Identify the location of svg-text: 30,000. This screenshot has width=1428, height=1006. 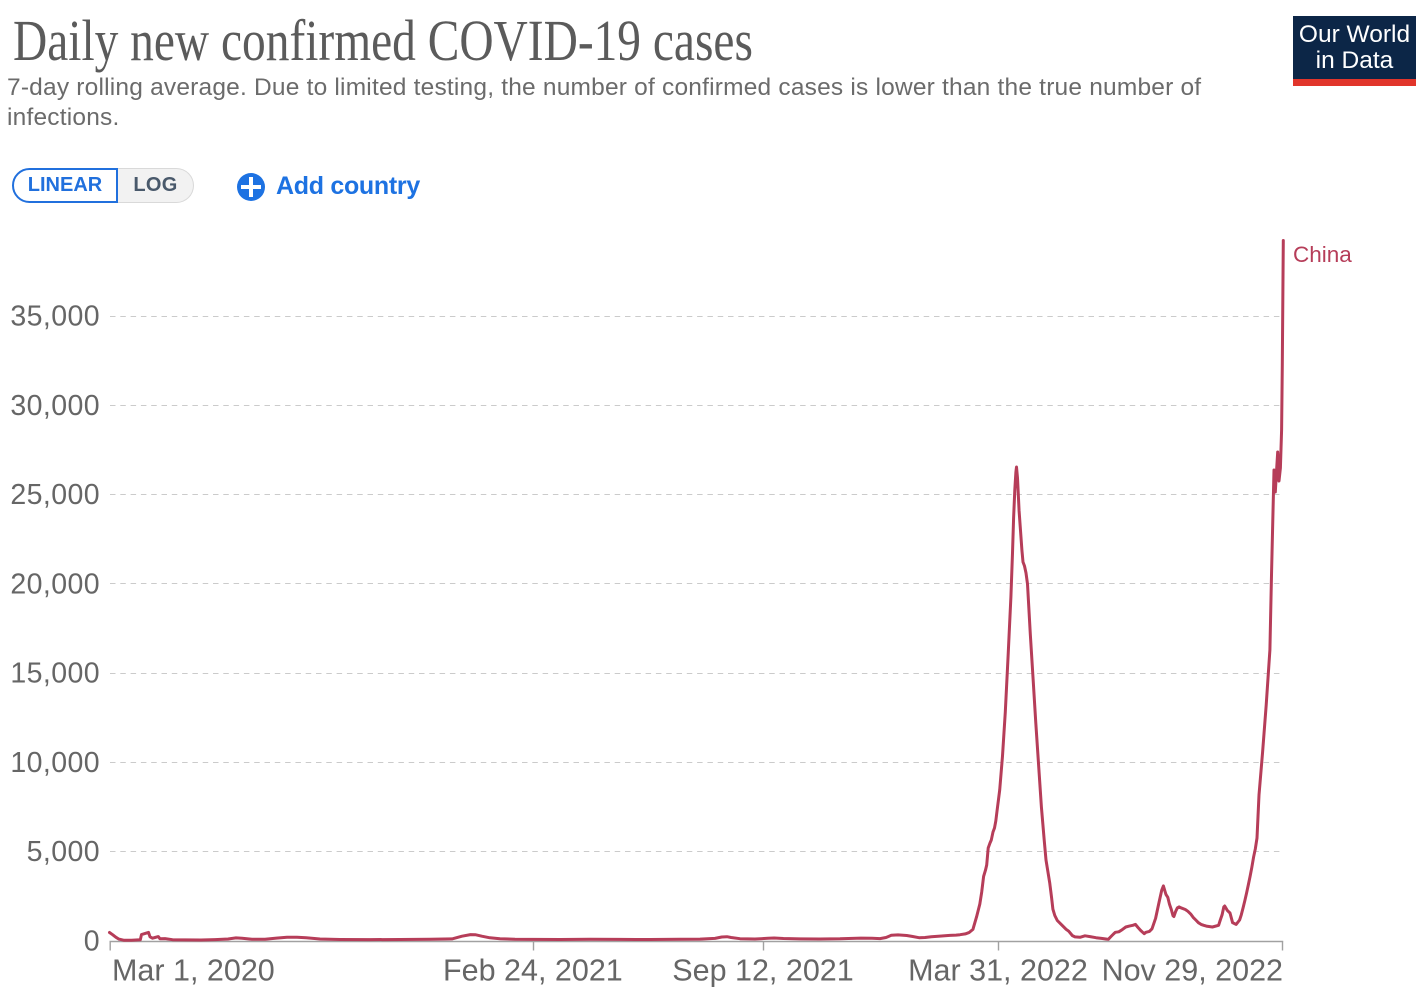
(55, 406).